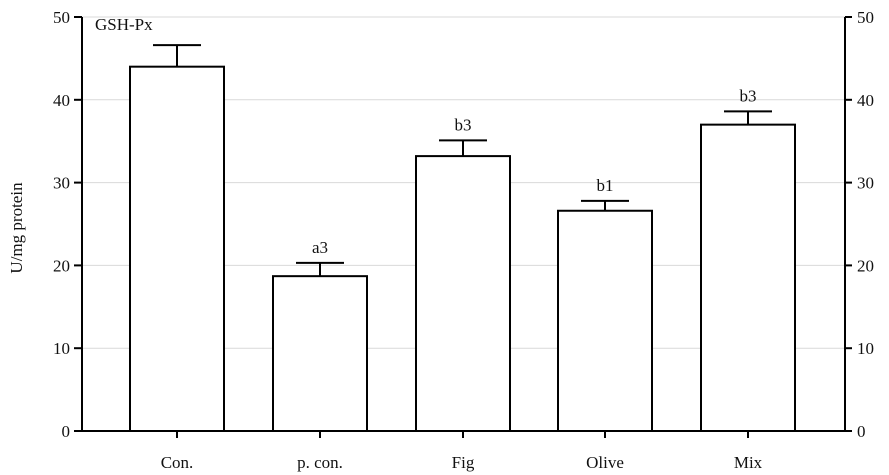 This screenshot has height=475, width=889. Describe the element at coordinates (605, 462) in the screenshot. I see `x-tick-label: Olive` at that location.